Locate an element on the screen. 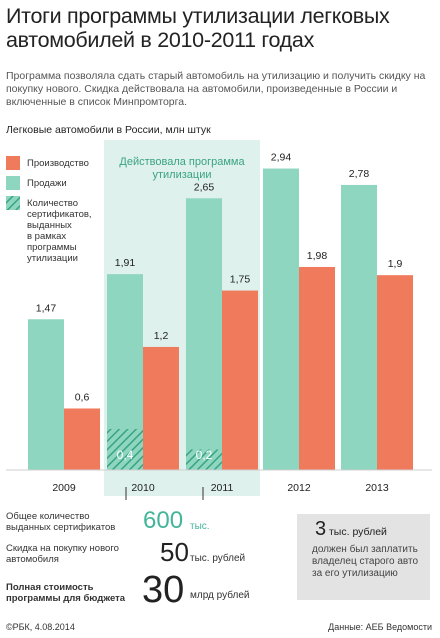 The width and height of the screenshot is (440, 638). x-tick-2013: 2013 is located at coordinates (377, 488).